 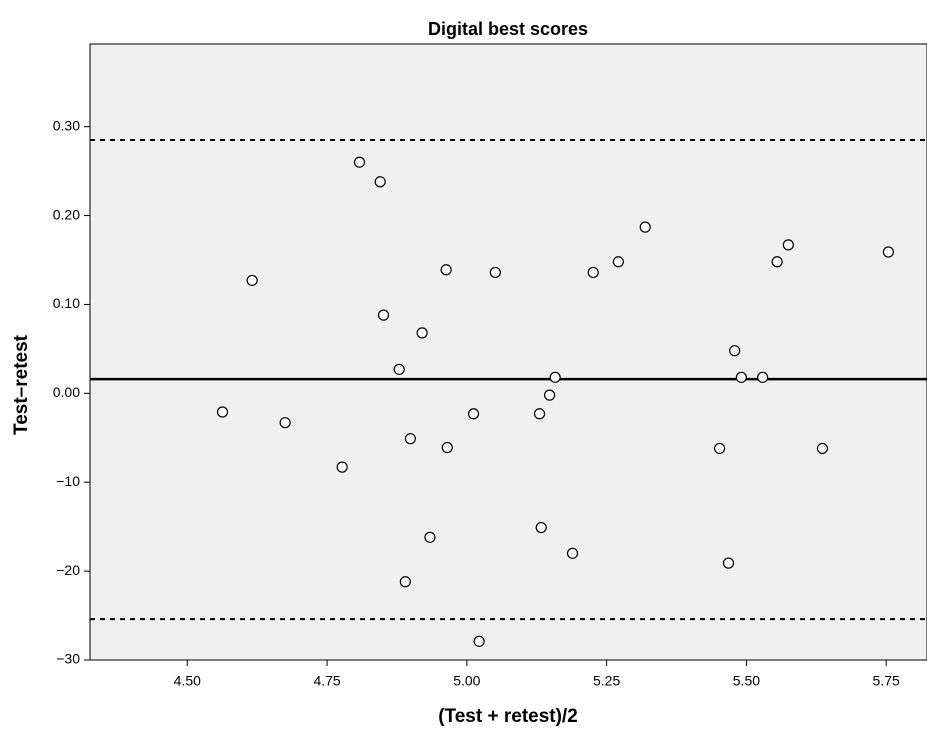 What do you see at coordinates (886, 681) in the screenshot?
I see `x-tick-label: 5.75` at bounding box center [886, 681].